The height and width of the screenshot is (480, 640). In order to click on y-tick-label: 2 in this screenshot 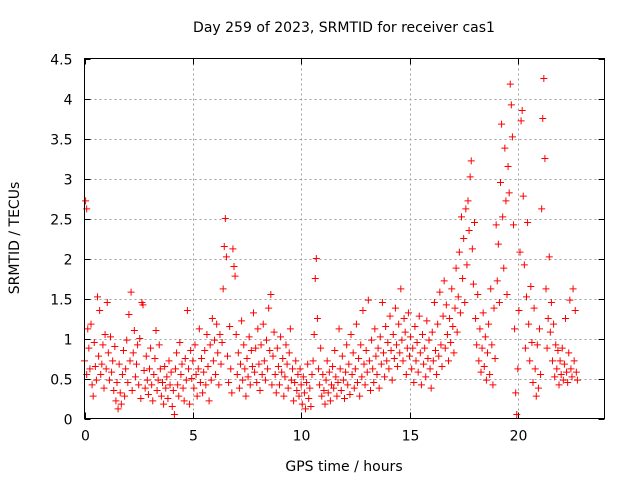, I will do `click(68, 261)`.